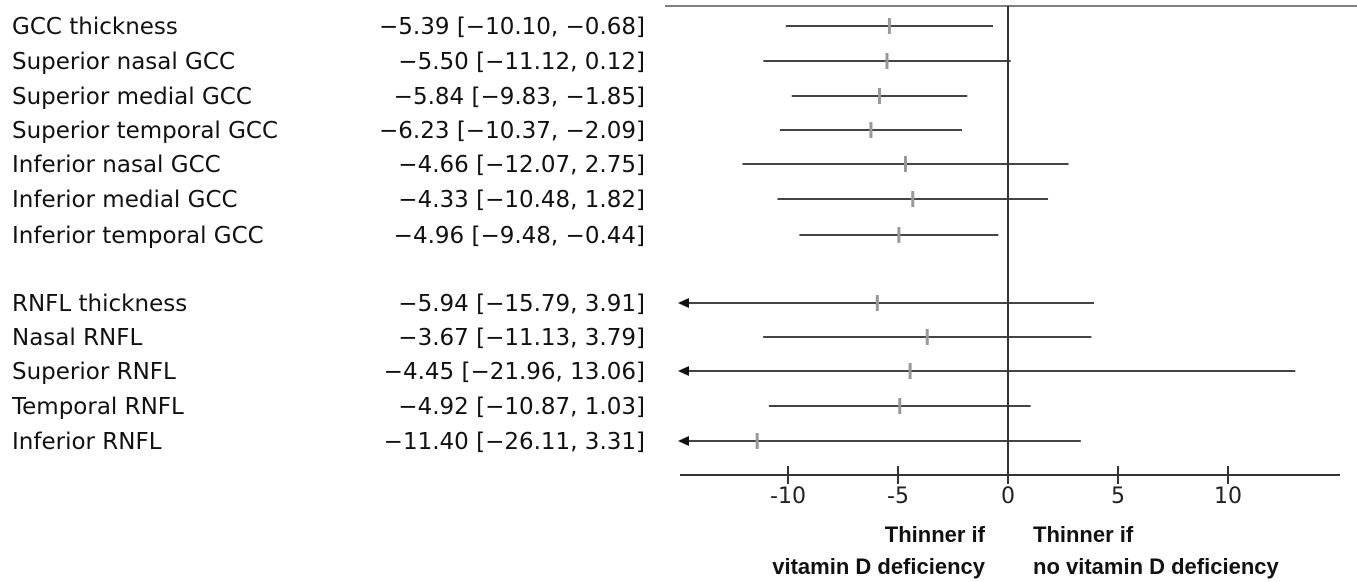 The height and width of the screenshot is (582, 1357). Describe the element at coordinates (95, 27) in the screenshot. I see `row-label: GCC thickness` at that location.